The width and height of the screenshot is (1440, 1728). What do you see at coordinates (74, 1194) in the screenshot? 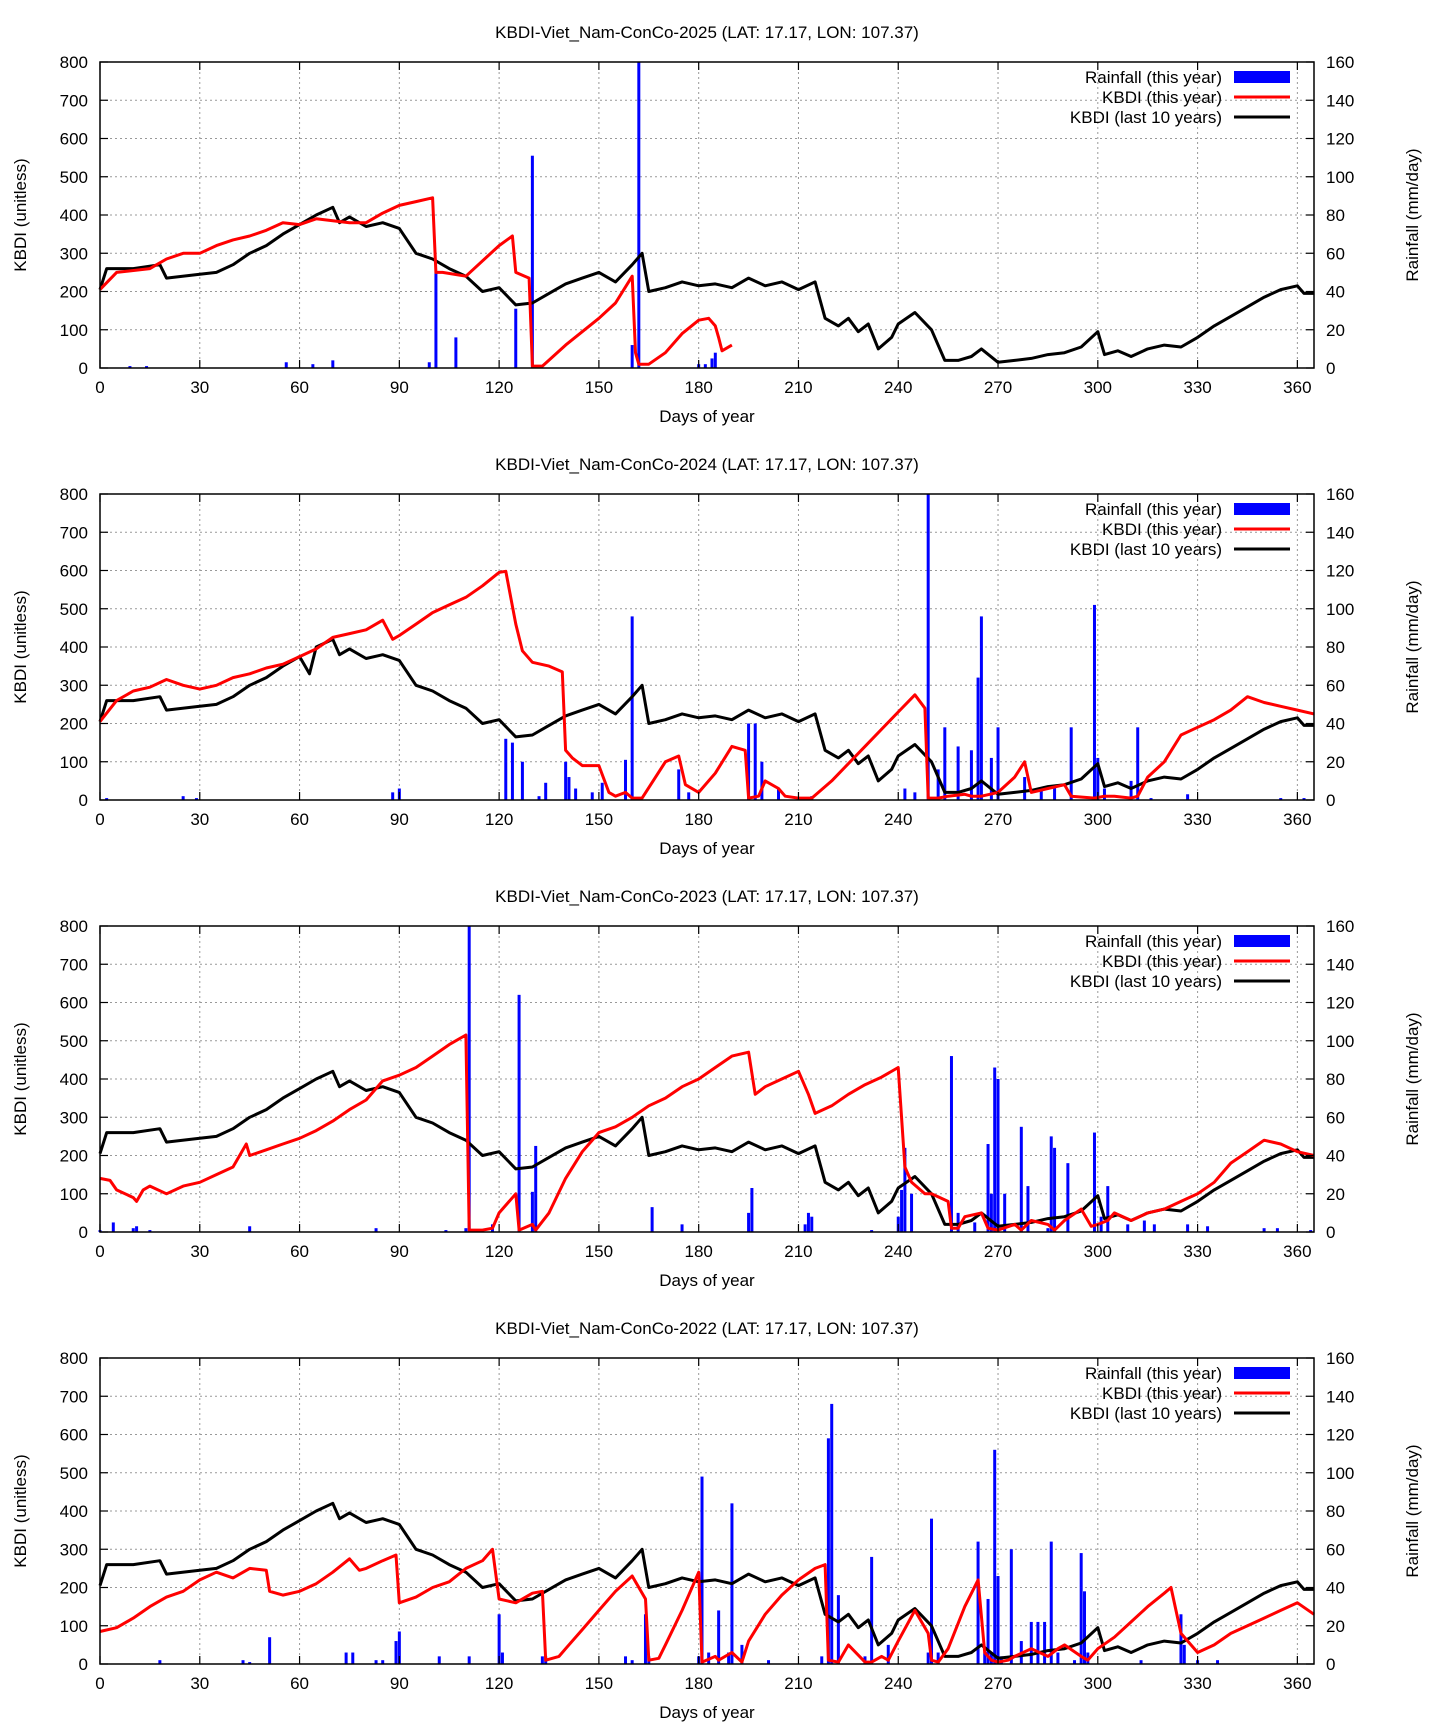
I see `y-tick-label: 100` at bounding box center [74, 1194].